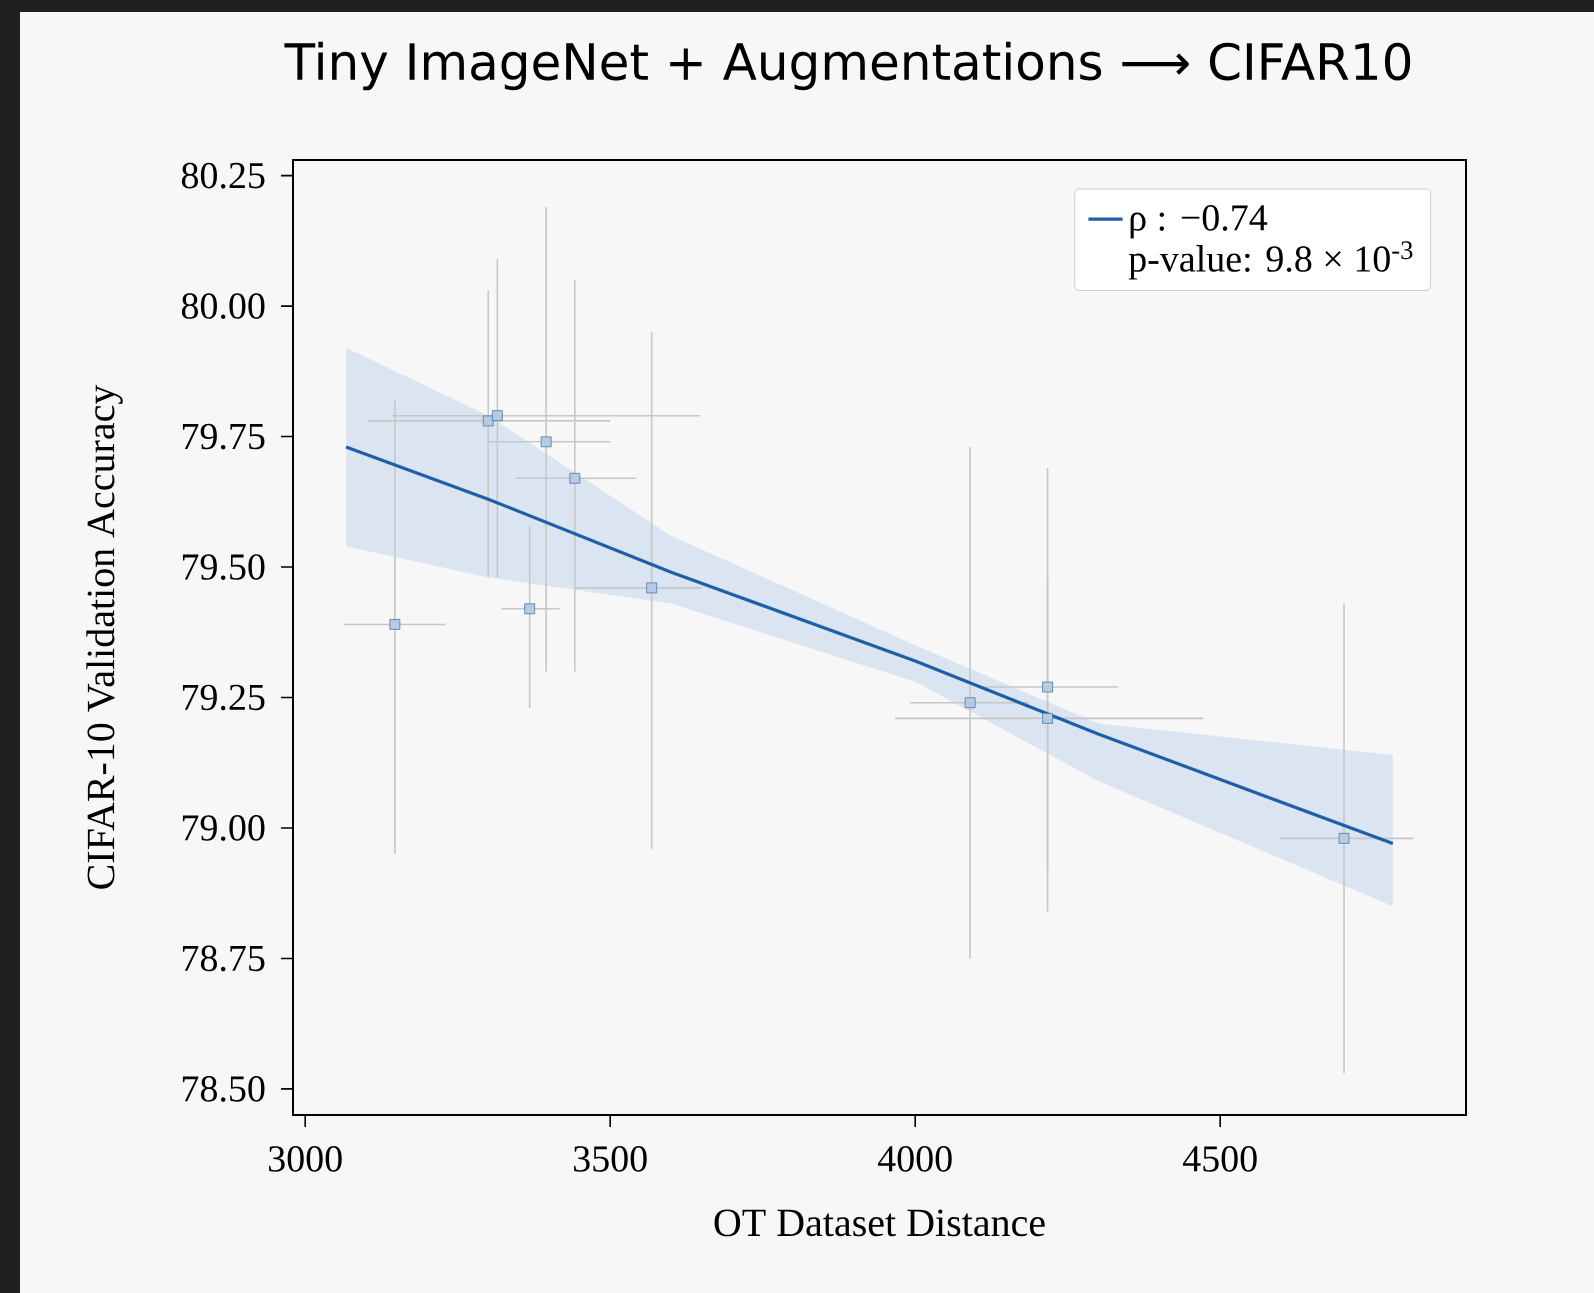 The image size is (1594, 1293). Describe the element at coordinates (847, 66) in the screenshot. I see `chart-title: Tiny ImageNet + Augmentations ⟶ CIFAR10` at that location.